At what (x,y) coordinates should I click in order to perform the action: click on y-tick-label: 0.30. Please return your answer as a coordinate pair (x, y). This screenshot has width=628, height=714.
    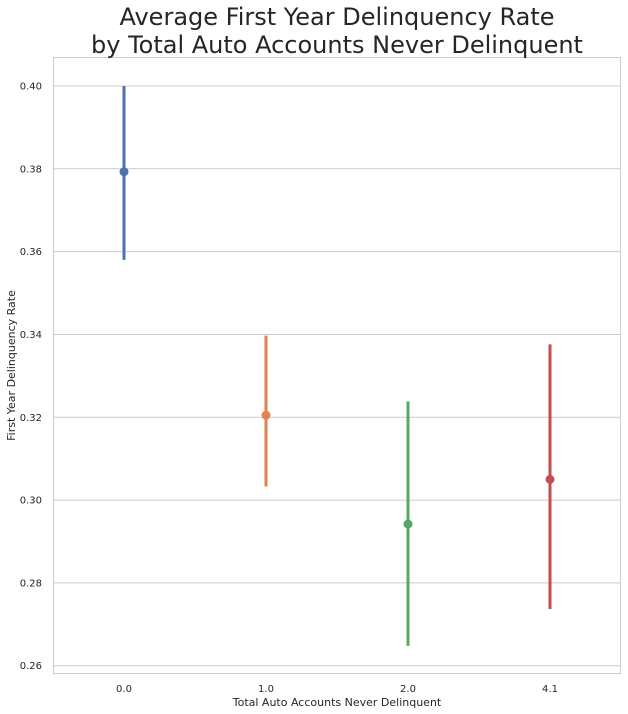
    Looking at the image, I should click on (31, 501).